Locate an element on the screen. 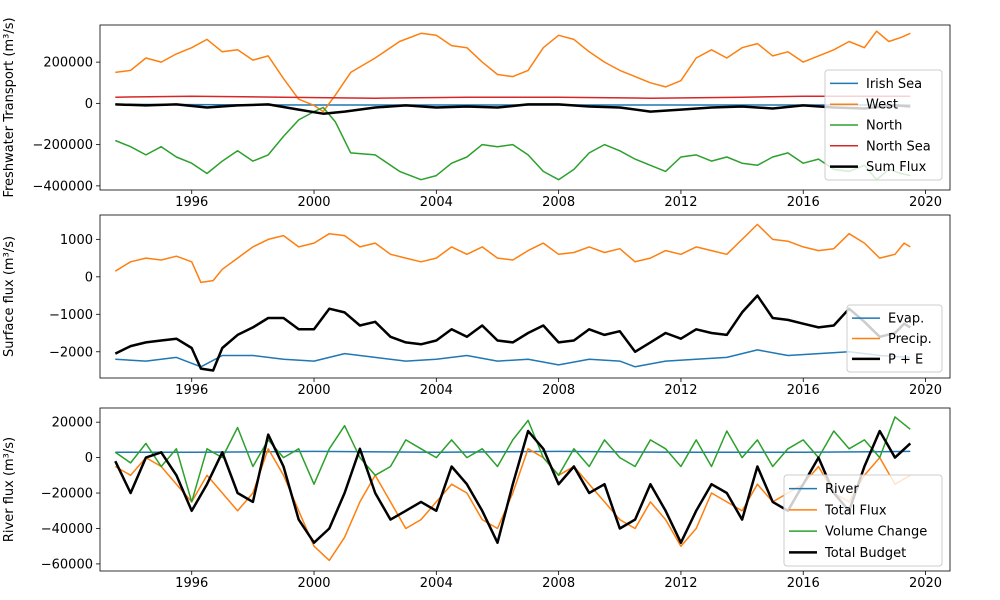  legend-label: P + E is located at coordinates (905, 359).